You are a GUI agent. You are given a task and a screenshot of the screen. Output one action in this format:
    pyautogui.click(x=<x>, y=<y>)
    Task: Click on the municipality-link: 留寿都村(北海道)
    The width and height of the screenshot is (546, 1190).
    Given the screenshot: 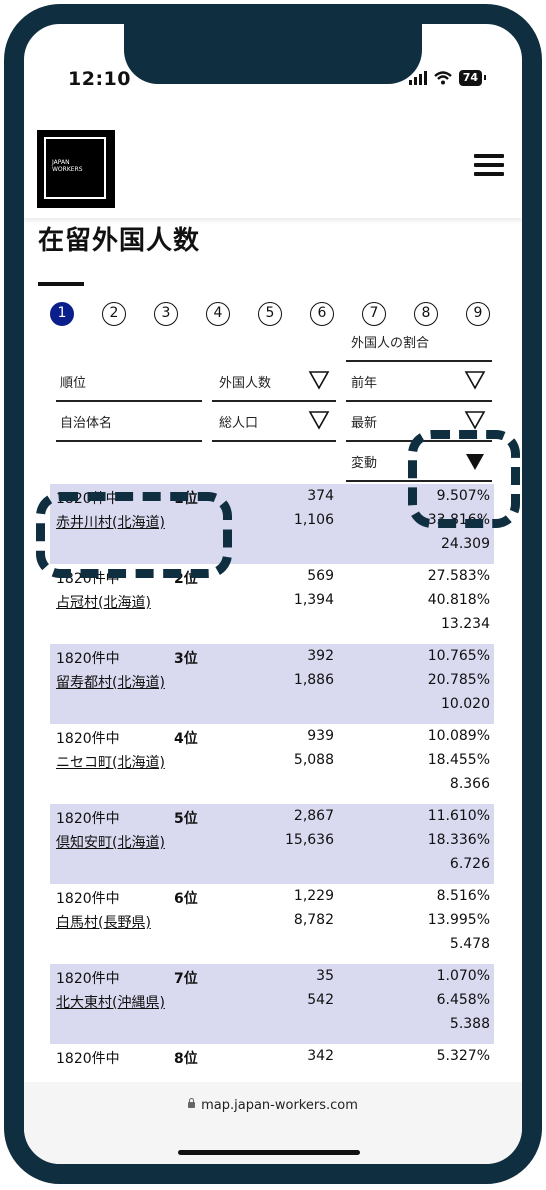 What is the action you would take?
    pyautogui.click(x=110, y=683)
    